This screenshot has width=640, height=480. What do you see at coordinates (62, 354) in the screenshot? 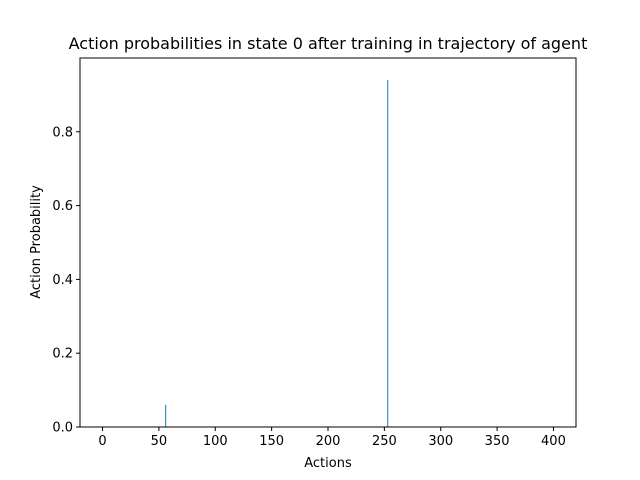
I see `y-tick-label: 0.2` at bounding box center [62, 354].